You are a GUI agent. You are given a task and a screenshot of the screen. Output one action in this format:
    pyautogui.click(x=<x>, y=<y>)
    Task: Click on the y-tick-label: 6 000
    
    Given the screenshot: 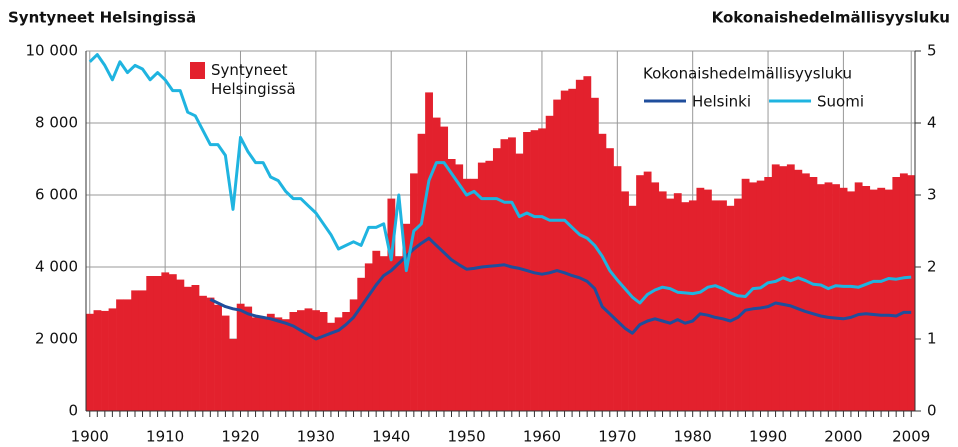 What is the action you would take?
    pyautogui.click(x=56, y=195)
    